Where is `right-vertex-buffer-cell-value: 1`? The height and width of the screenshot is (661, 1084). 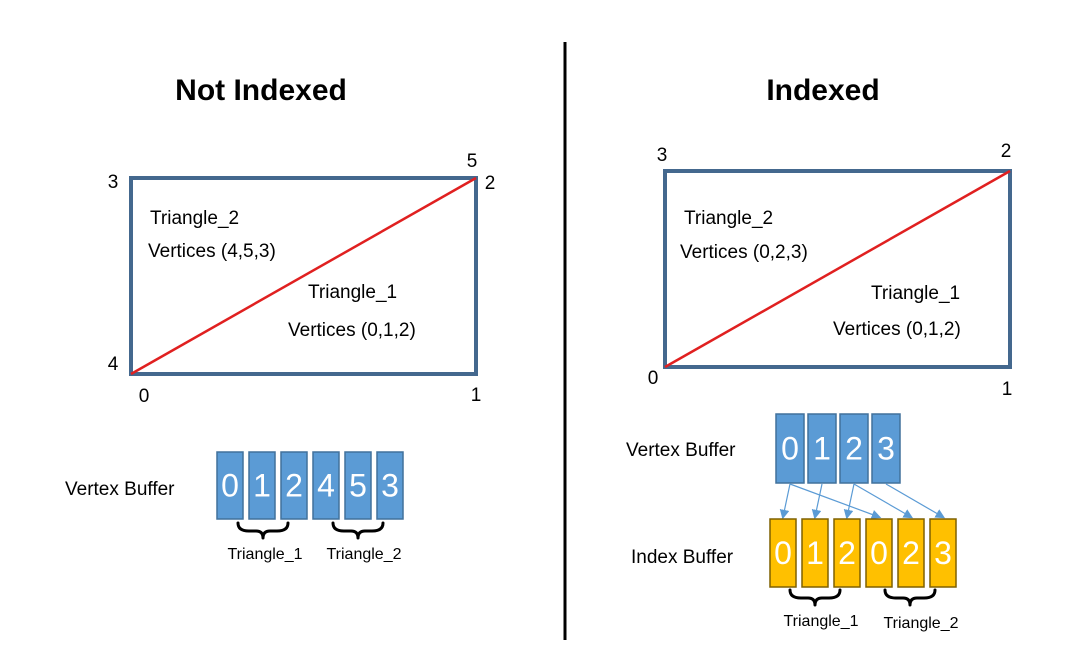 right-vertex-buffer-cell-value: 1 is located at coordinates (822, 449).